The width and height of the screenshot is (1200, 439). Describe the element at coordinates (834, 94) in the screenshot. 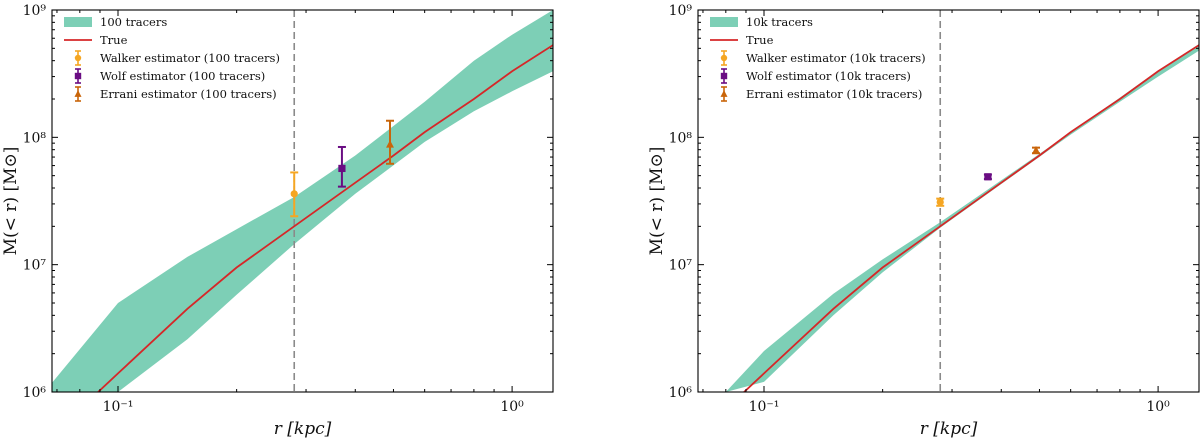

I see `legend-label: Errani estimator (10k tracers)` at that location.